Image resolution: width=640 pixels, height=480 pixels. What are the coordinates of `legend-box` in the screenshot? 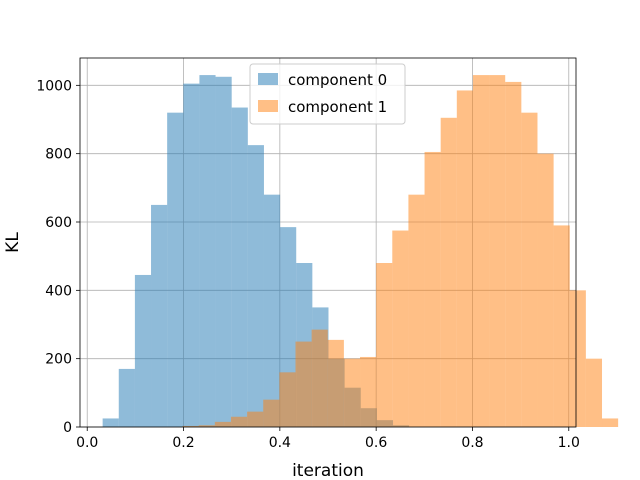 It's located at (327, 94).